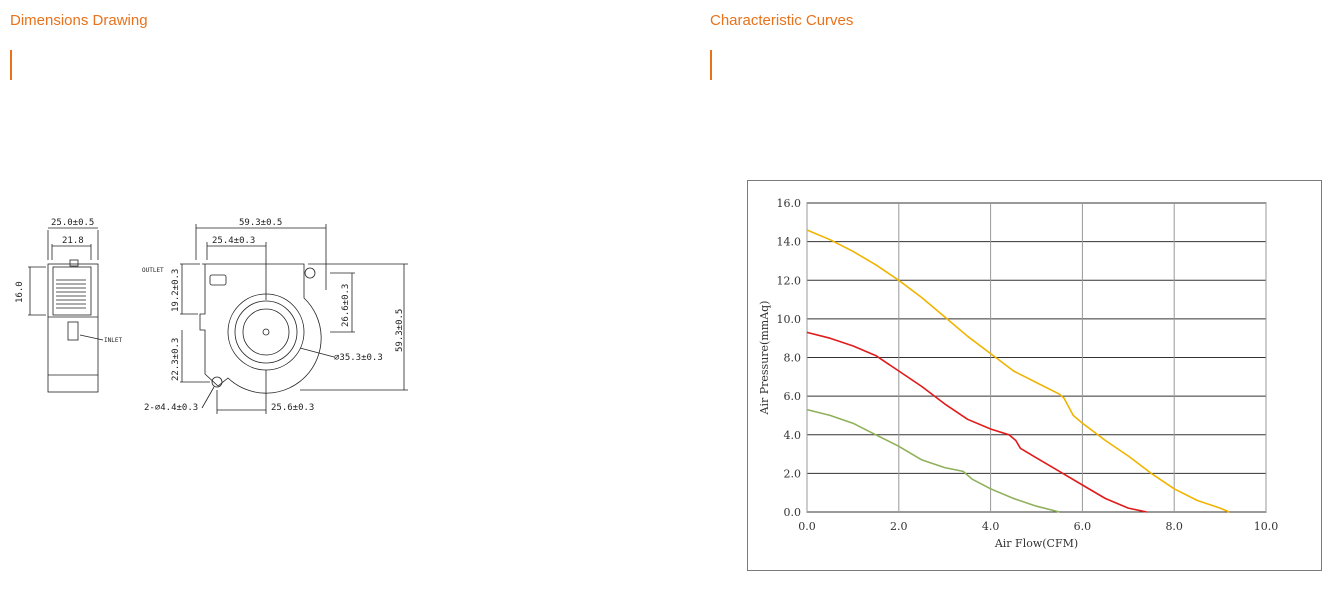 The image size is (1342, 599). I want to click on y-tick-label: 4.0, so click(793, 435).